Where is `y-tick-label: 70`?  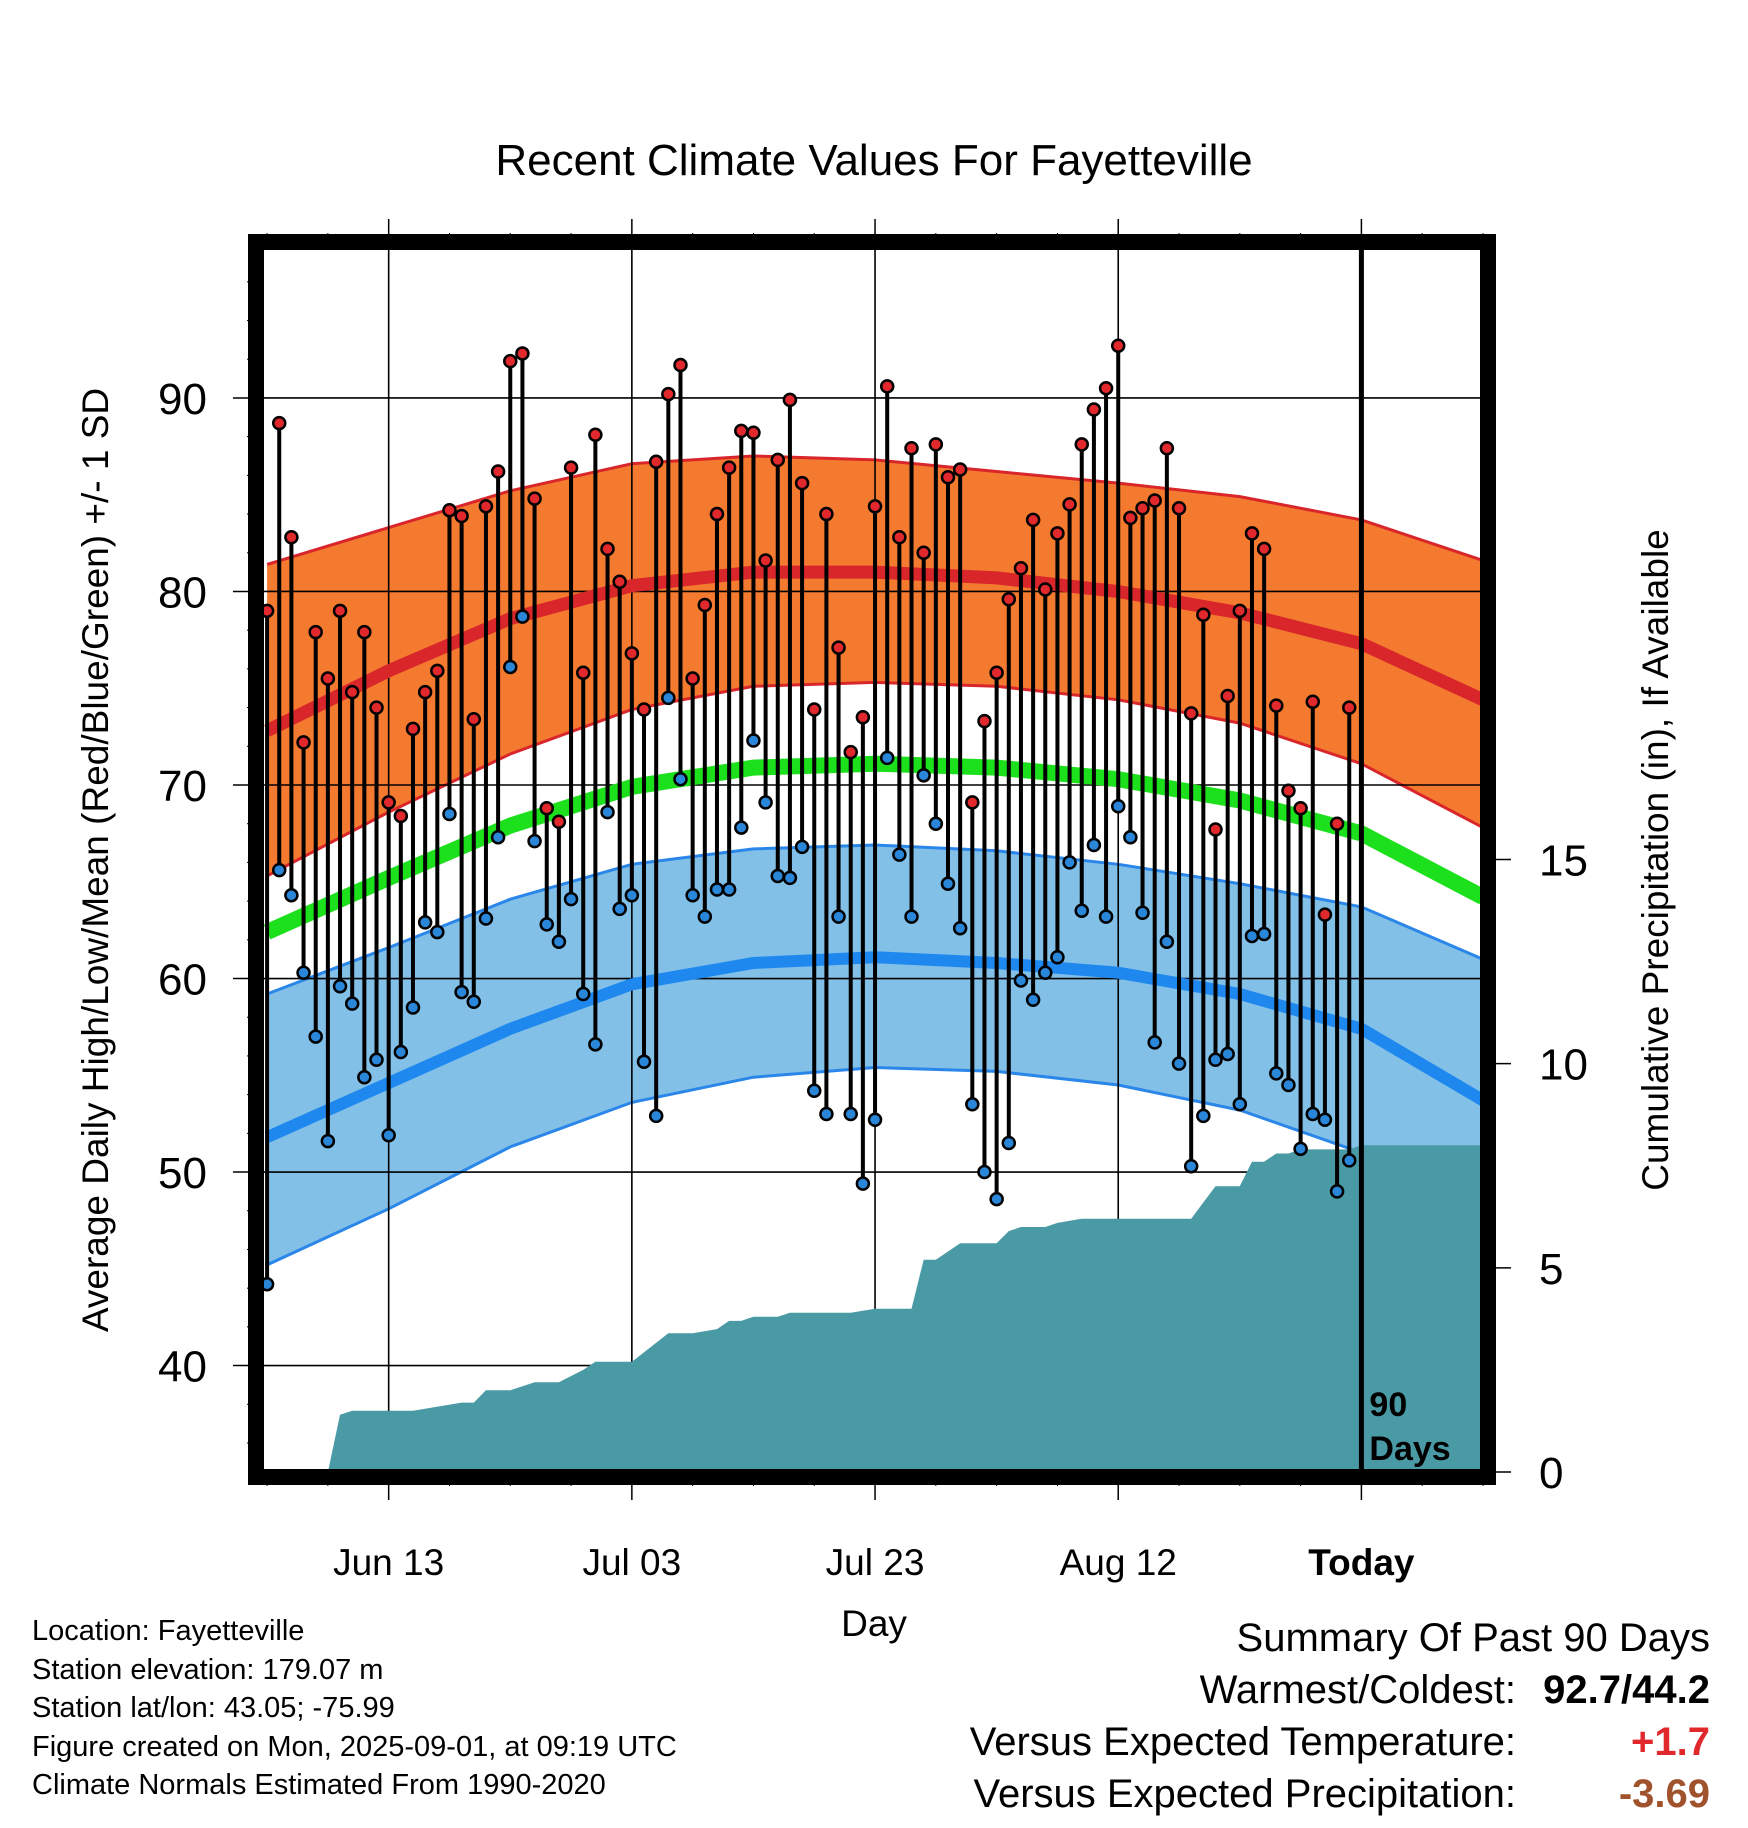 y-tick-label: 70 is located at coordinates (182, 786).